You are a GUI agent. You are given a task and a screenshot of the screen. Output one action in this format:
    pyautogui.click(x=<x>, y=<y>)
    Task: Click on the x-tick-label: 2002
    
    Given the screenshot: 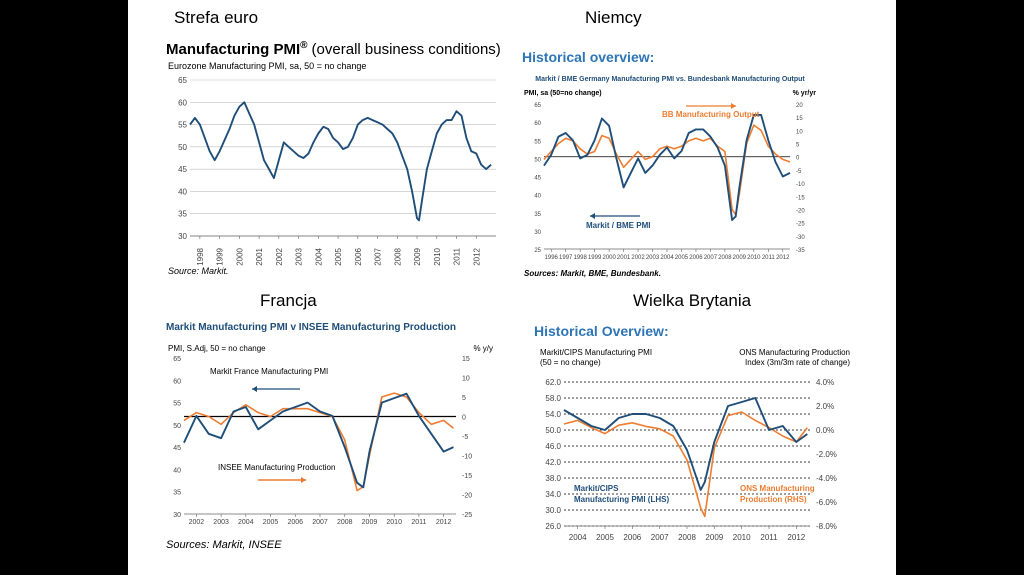 What is the action you would take?
    pyautogui.click(x=638, y=258)
    